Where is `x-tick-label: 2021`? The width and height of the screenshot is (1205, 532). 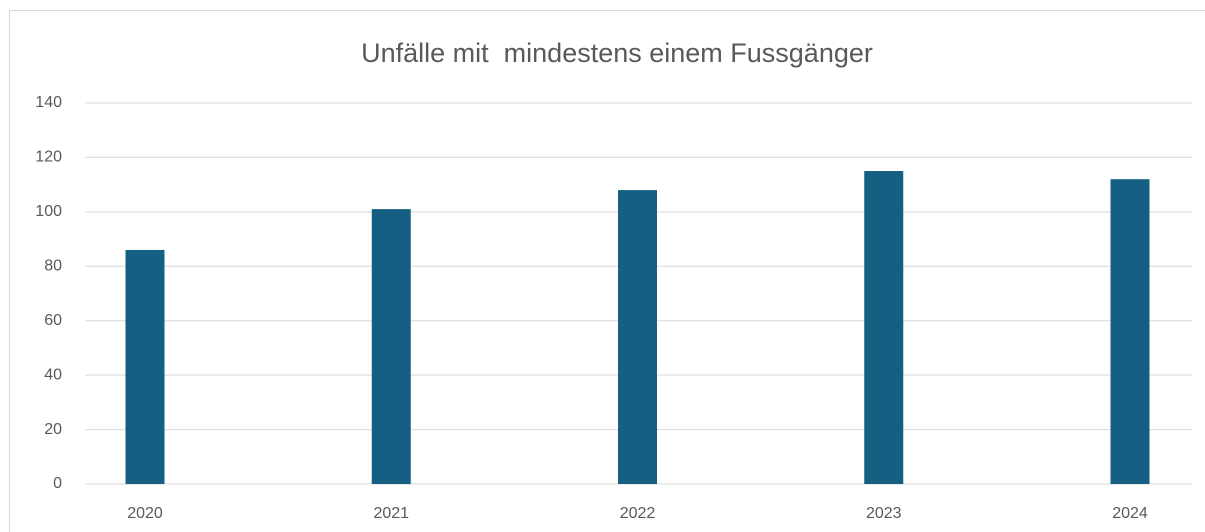
x-tick-label: 2021 is located at coordinates (391, 513).